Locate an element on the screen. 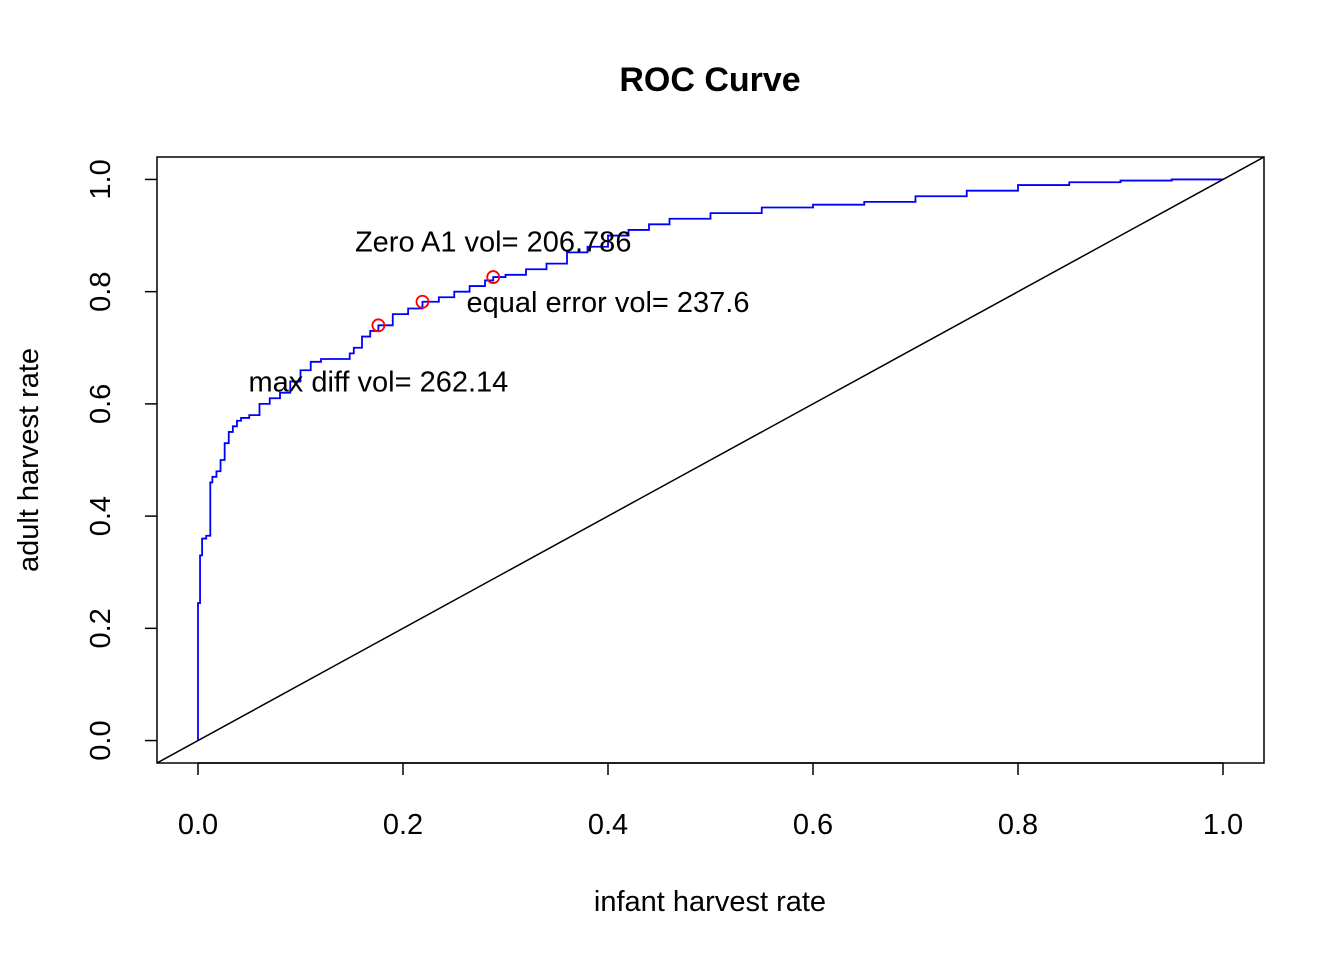  y-axis: 0.0 0.2 0.4 0.6 0.8 1.0 is located at coordinates (121, 460).